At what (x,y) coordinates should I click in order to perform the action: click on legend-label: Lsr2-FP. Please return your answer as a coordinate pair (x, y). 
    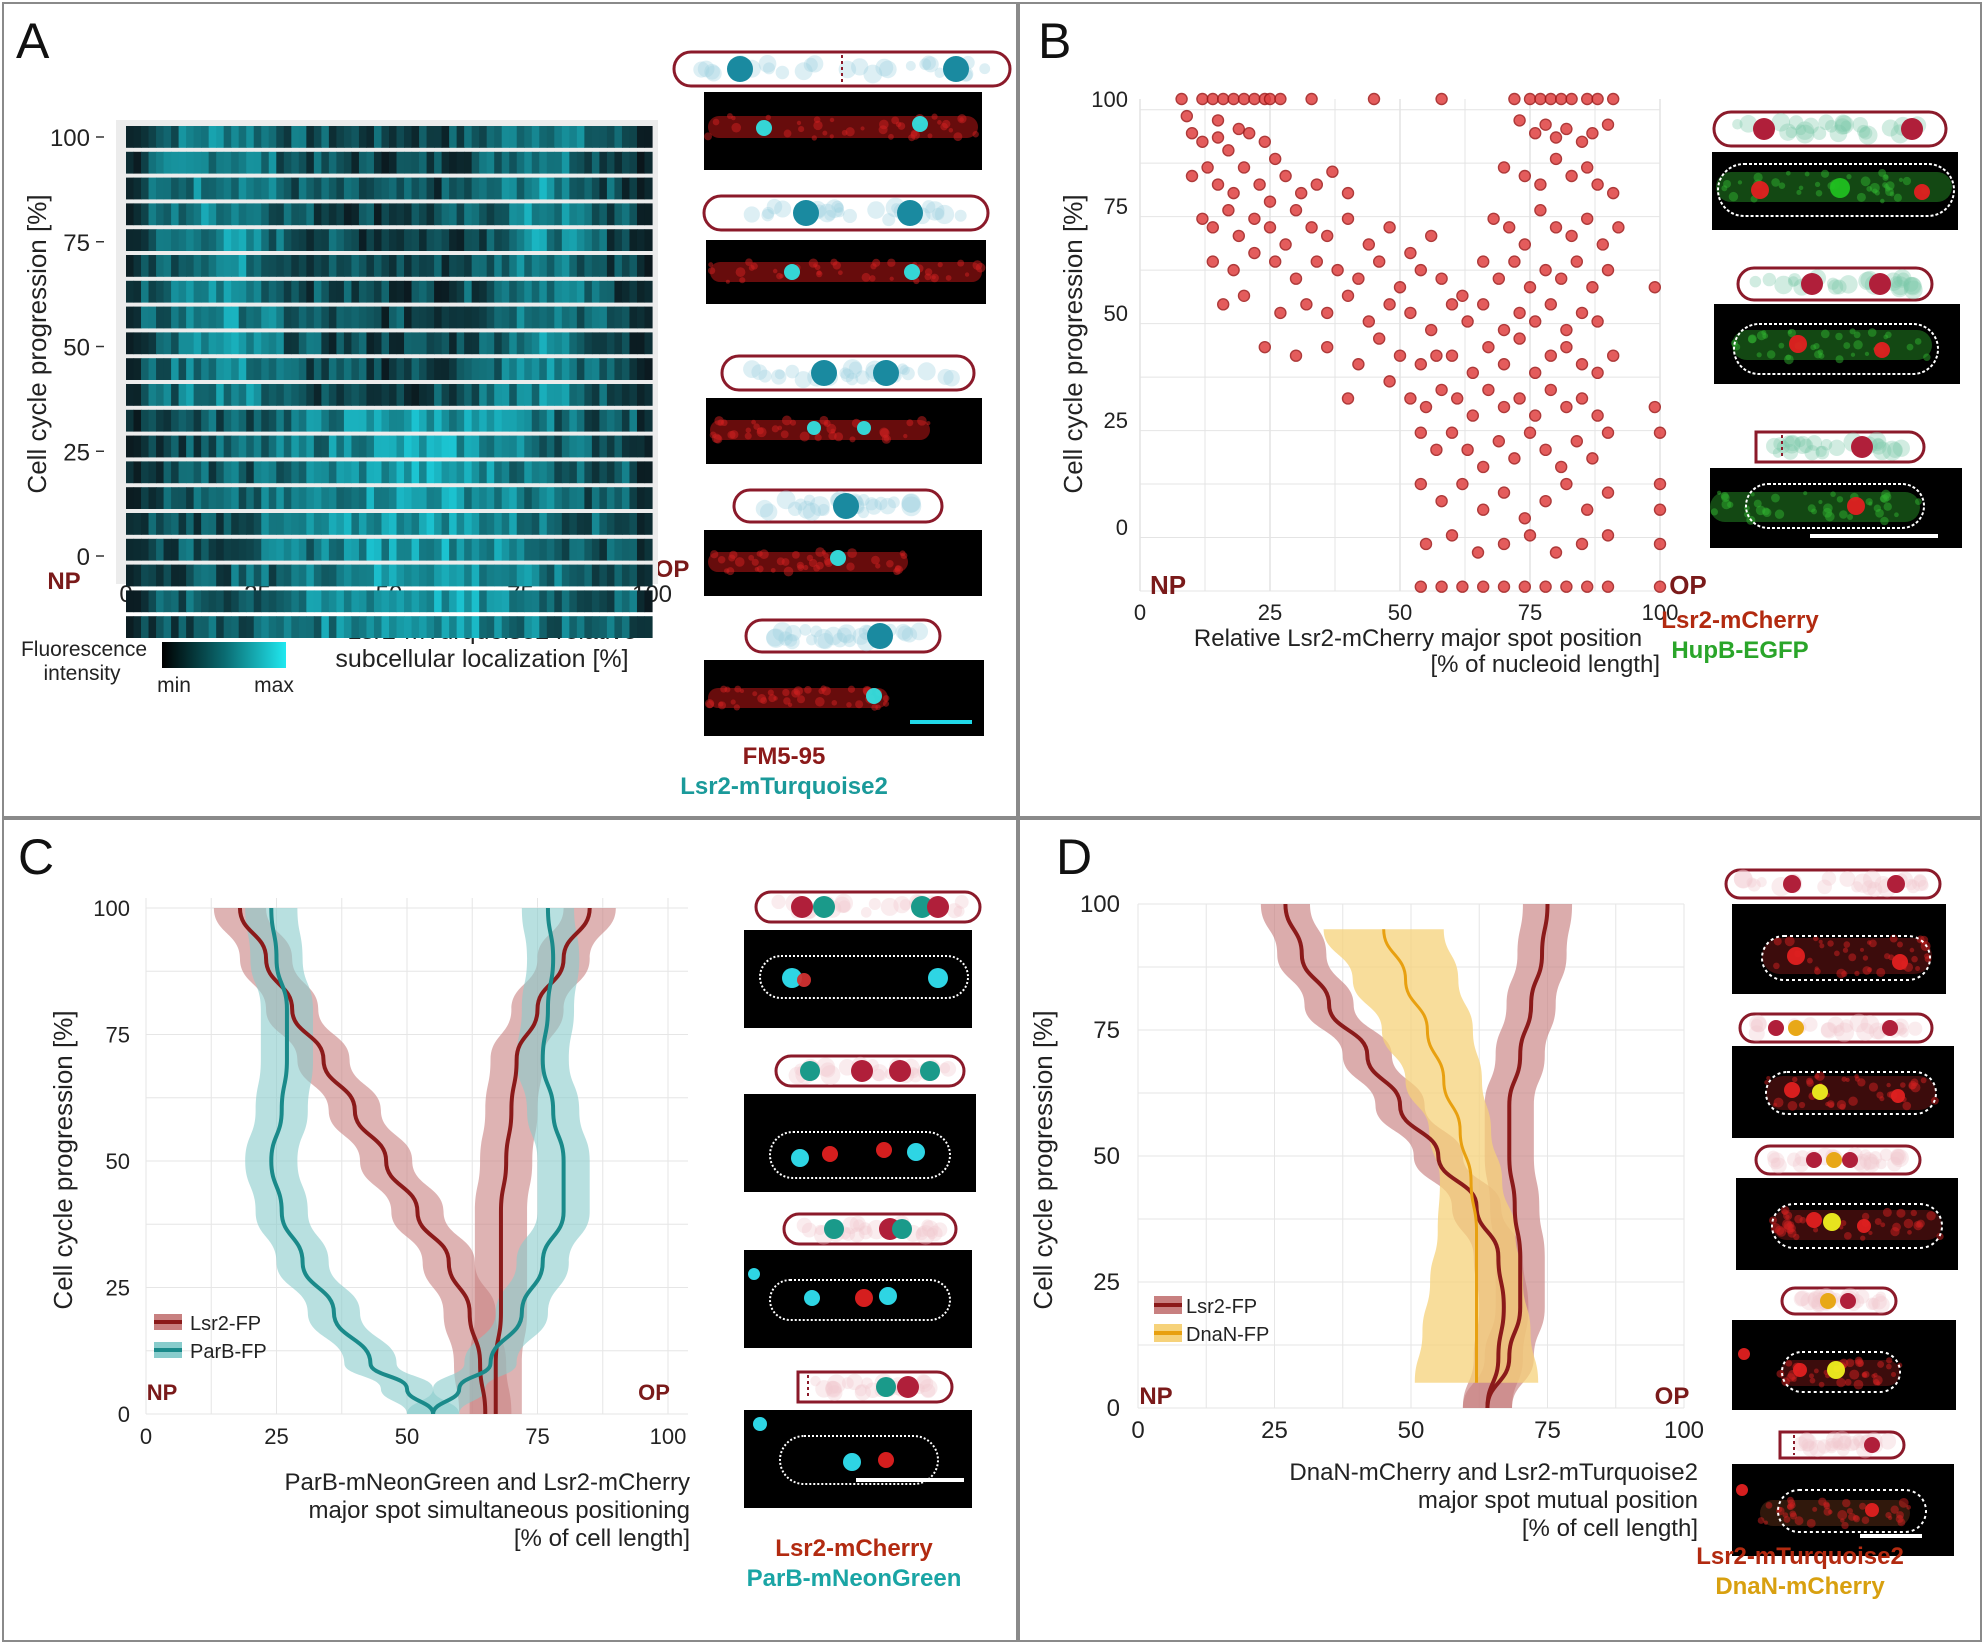
    Looking at the image, I should click on (1221, 1307).